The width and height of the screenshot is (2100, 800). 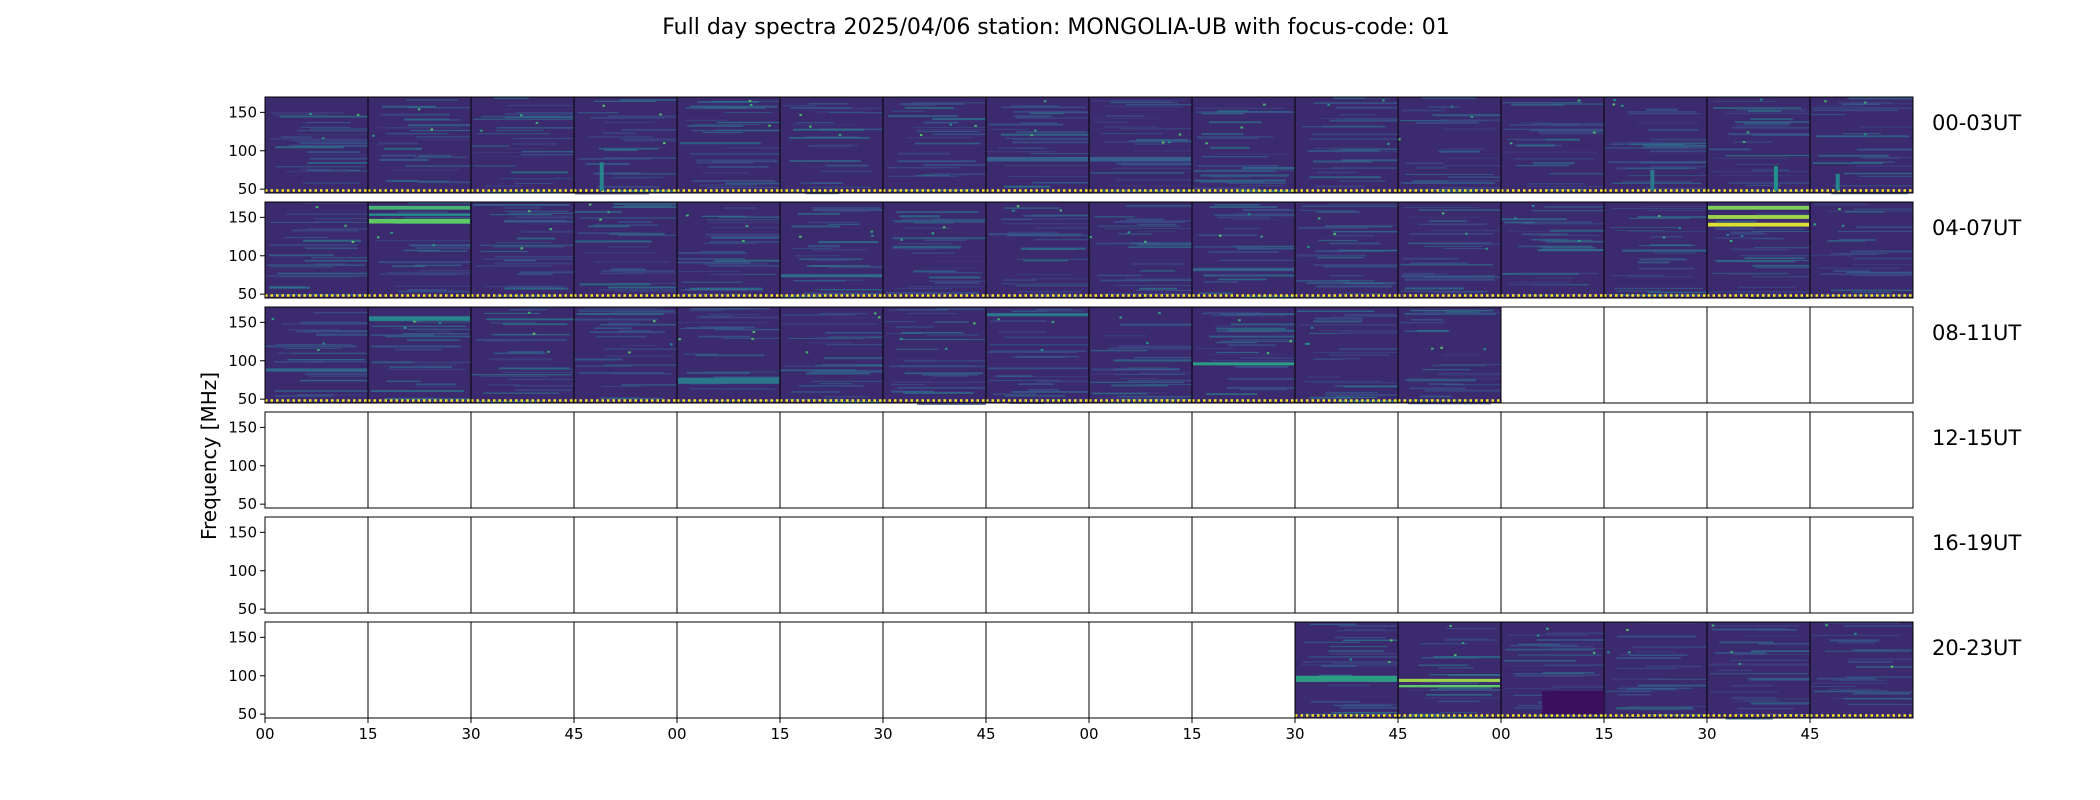 What do you see at coordinates (247, 294) in the screenshot?
I see `y-tick-label: 50` at bounding box center [247, 294].